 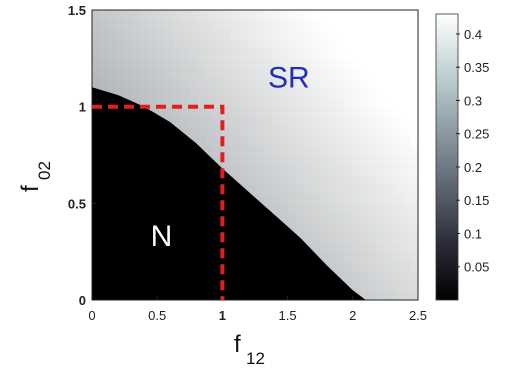 What do you see at coordinates (237, 344) in the screenshot?
I see `x-axis-label-main: f` at bounding box center [237, 344].